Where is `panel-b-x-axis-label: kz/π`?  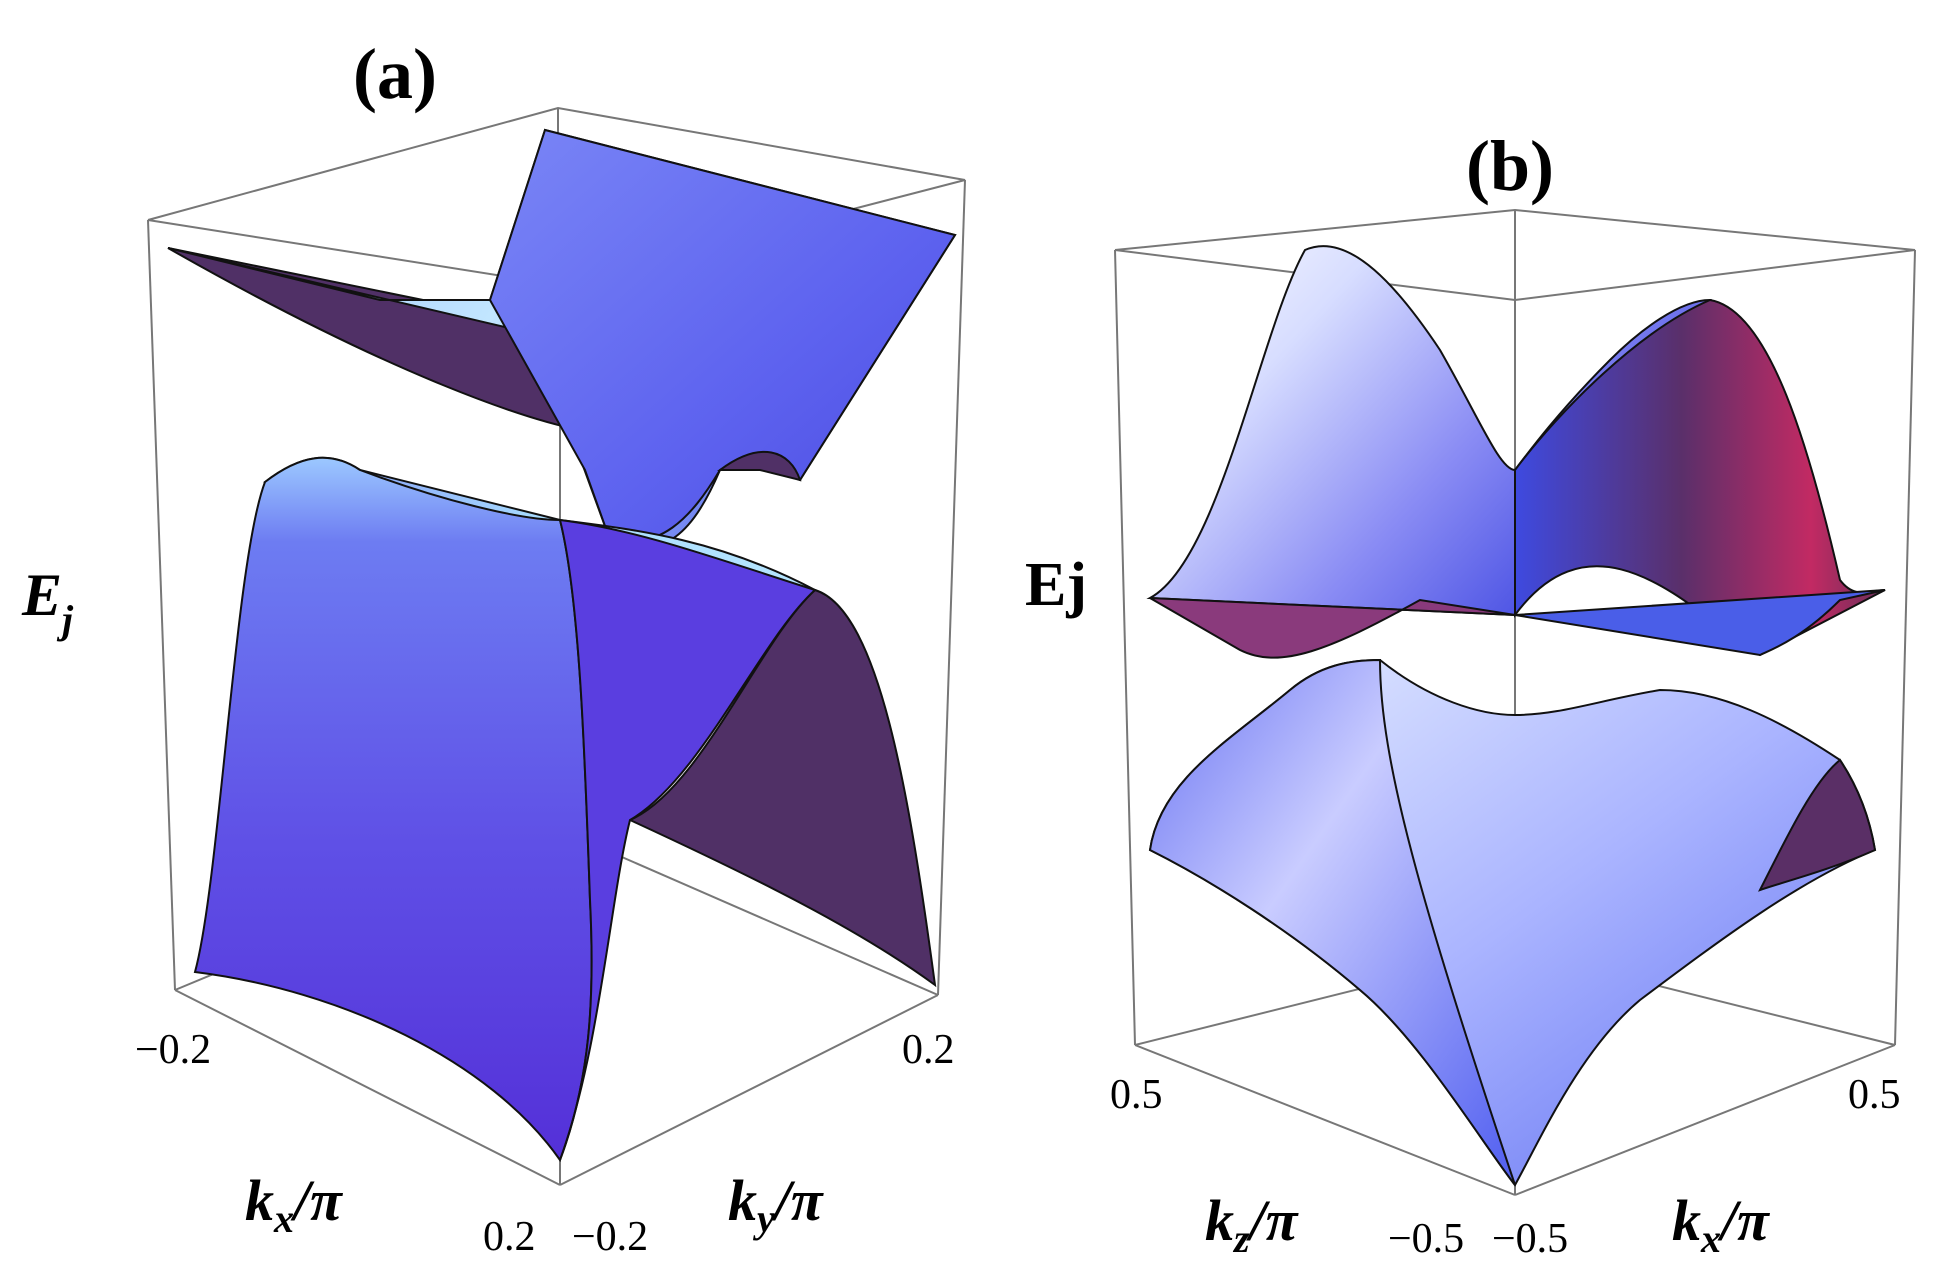 panel-b-x-axis-label: kz/π is located at coordinates (1252, 1224).